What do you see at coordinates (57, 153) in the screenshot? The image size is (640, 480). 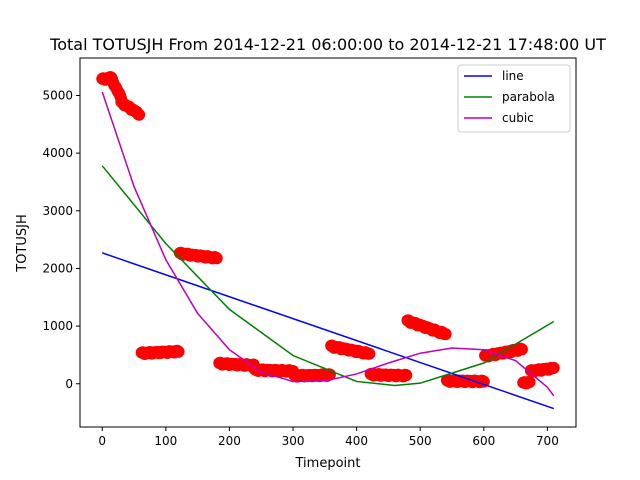 I see `y-tick-label: 4000` at bounding box center [57, 153].